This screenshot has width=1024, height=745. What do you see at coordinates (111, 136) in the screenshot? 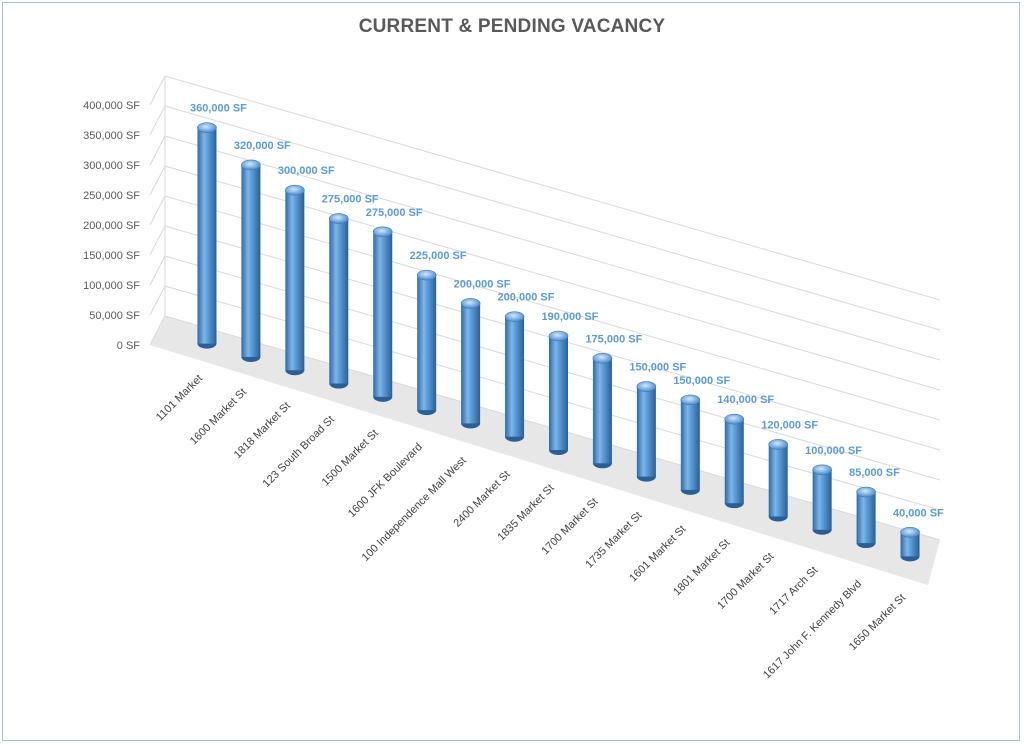
I see `y-tick-label: 350,000 SF` at bounding box center [111, 136].